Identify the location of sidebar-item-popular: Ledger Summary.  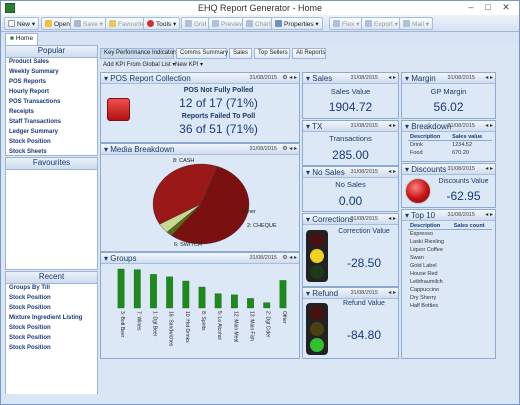
(34, 132).